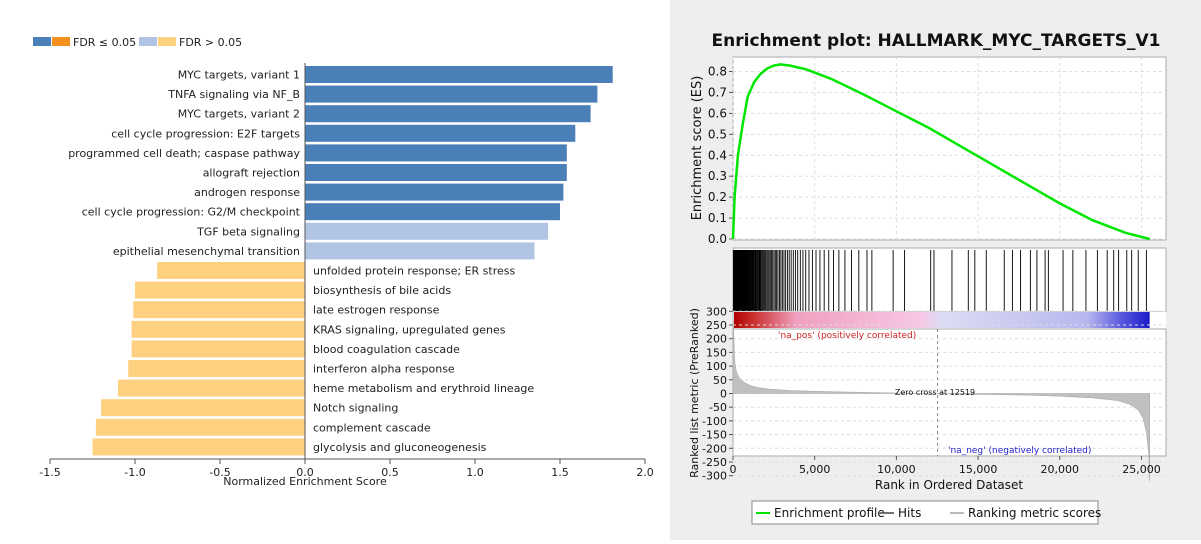 Image resolution: width=1201 pixels, height=544 pixels. I want to click on metric-y-tick-label: -150, so click(714, 435).